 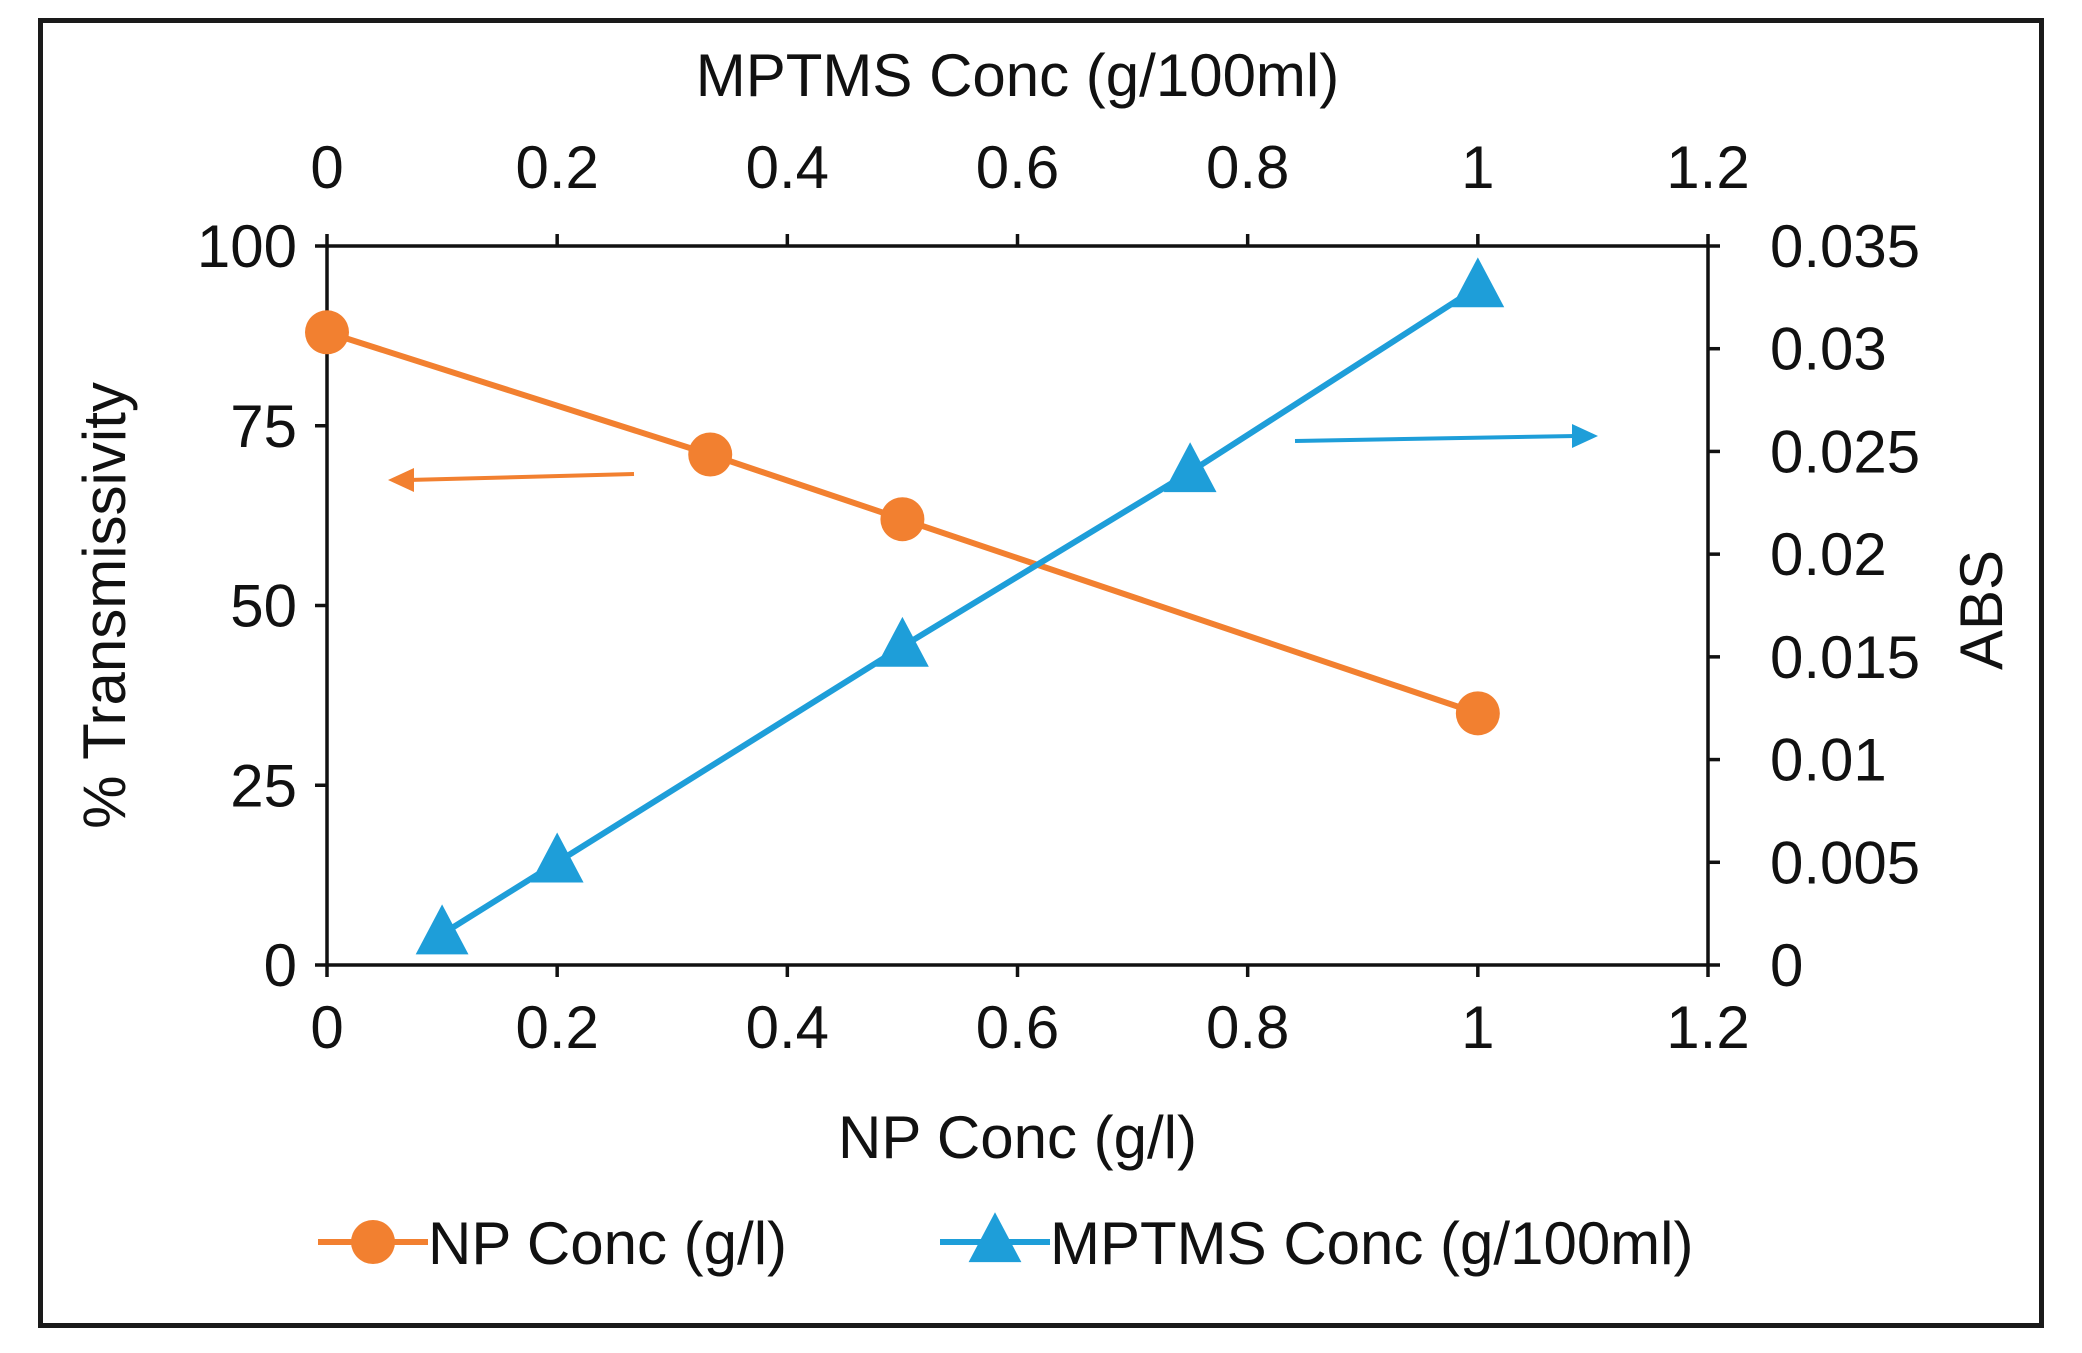 I want to click on y-right-tick-label: 0.025, so click(x=1845, y=451).